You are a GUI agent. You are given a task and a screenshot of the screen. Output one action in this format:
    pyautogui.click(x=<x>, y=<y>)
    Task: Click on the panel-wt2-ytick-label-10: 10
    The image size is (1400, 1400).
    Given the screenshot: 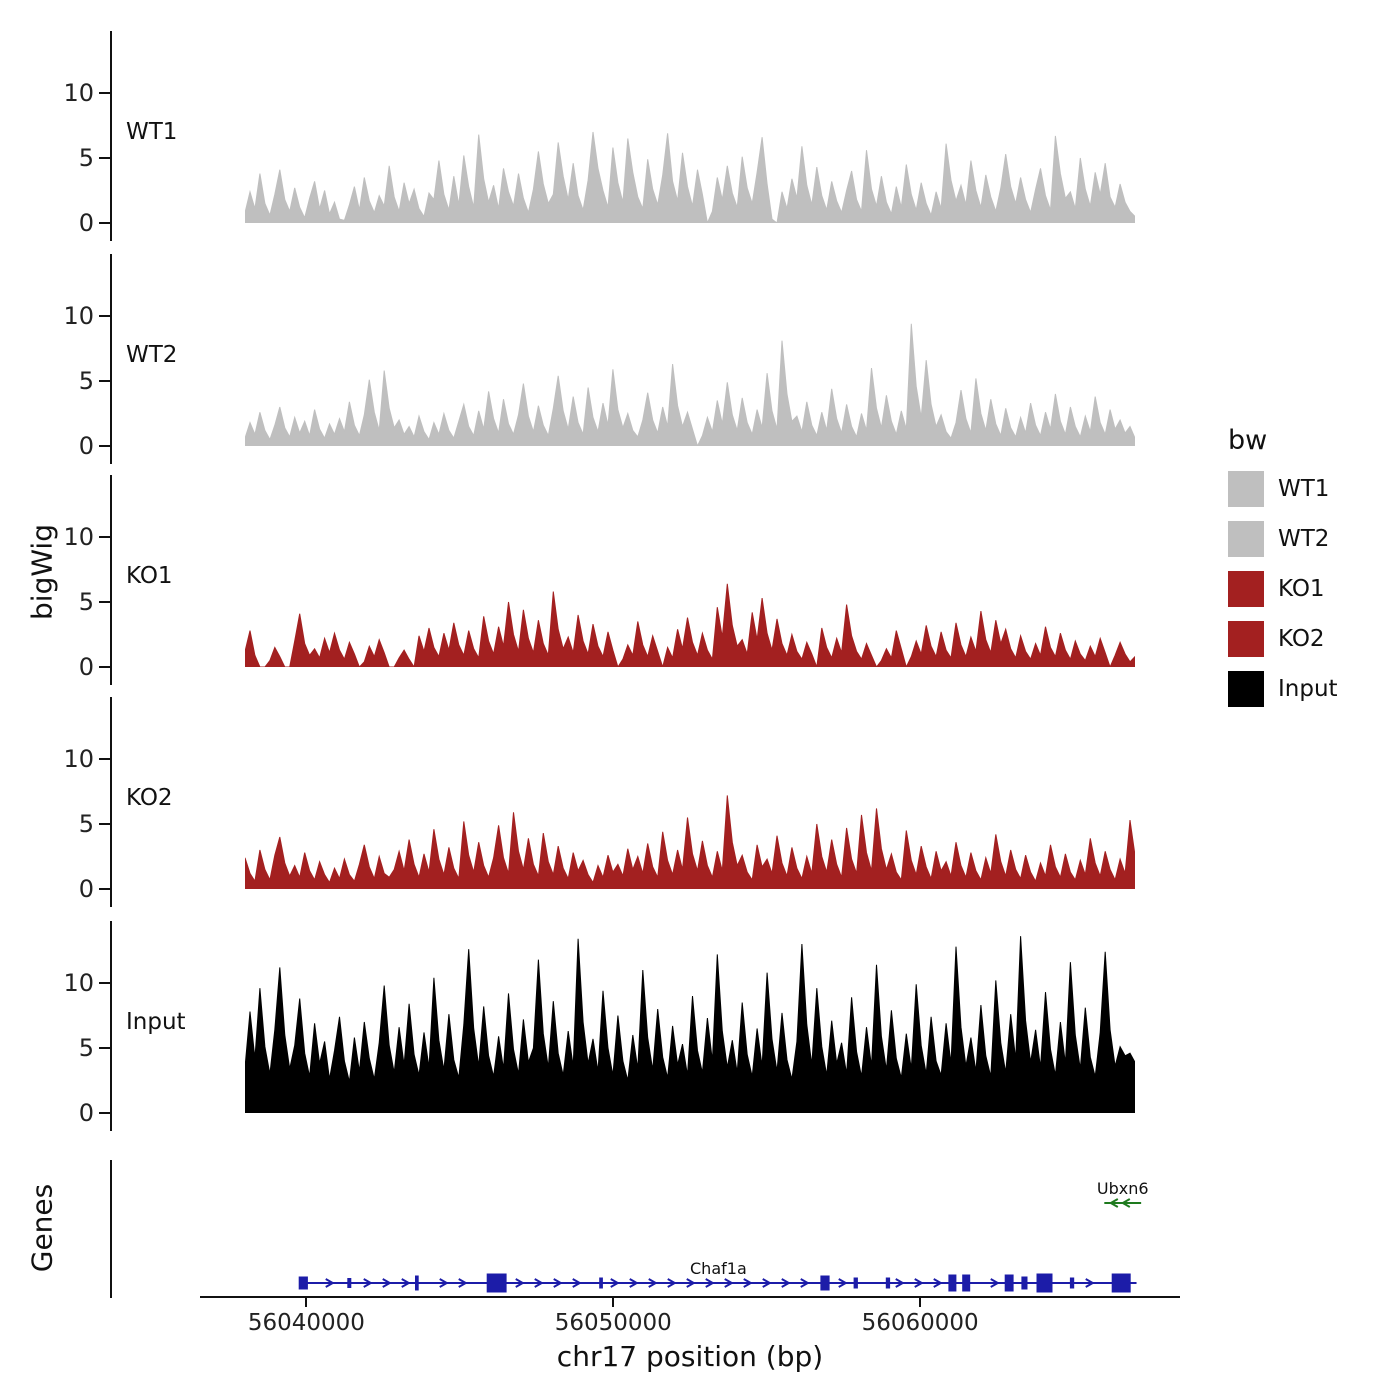 What is the action you would take?
    pyautogui.click(x=78, y=316)
    